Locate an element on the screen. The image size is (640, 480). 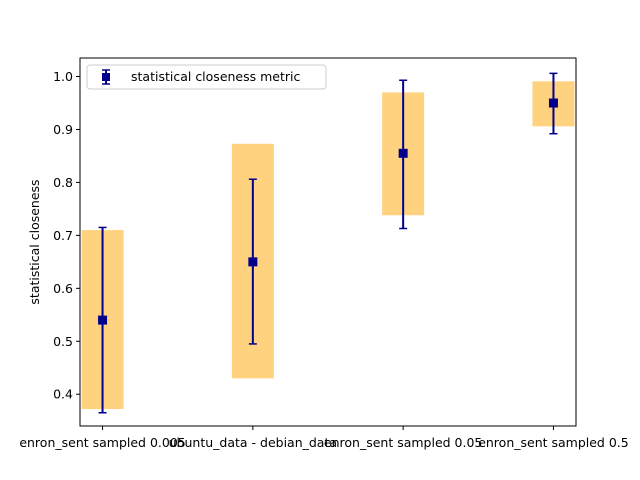
y-tick-label: 0.8 is located at coordinates (63, 182).